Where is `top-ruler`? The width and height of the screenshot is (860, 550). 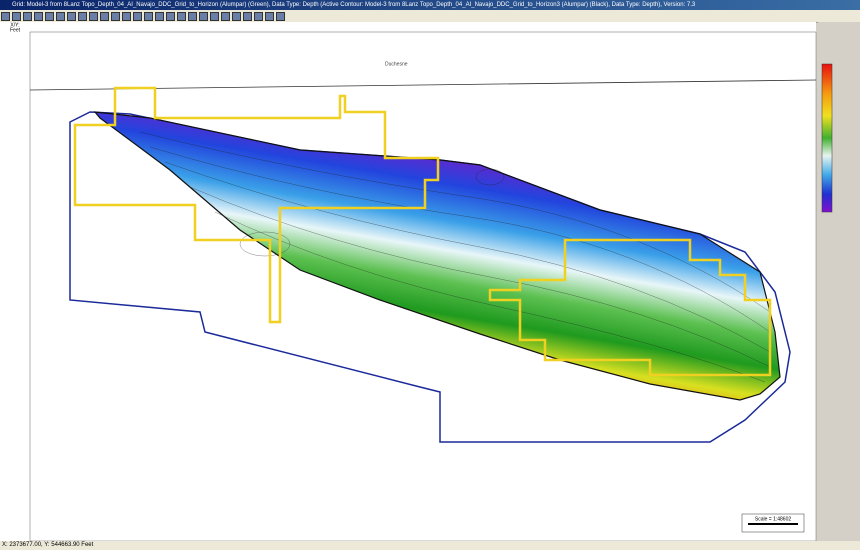
top-ruler is located at coordinates (408, 27).